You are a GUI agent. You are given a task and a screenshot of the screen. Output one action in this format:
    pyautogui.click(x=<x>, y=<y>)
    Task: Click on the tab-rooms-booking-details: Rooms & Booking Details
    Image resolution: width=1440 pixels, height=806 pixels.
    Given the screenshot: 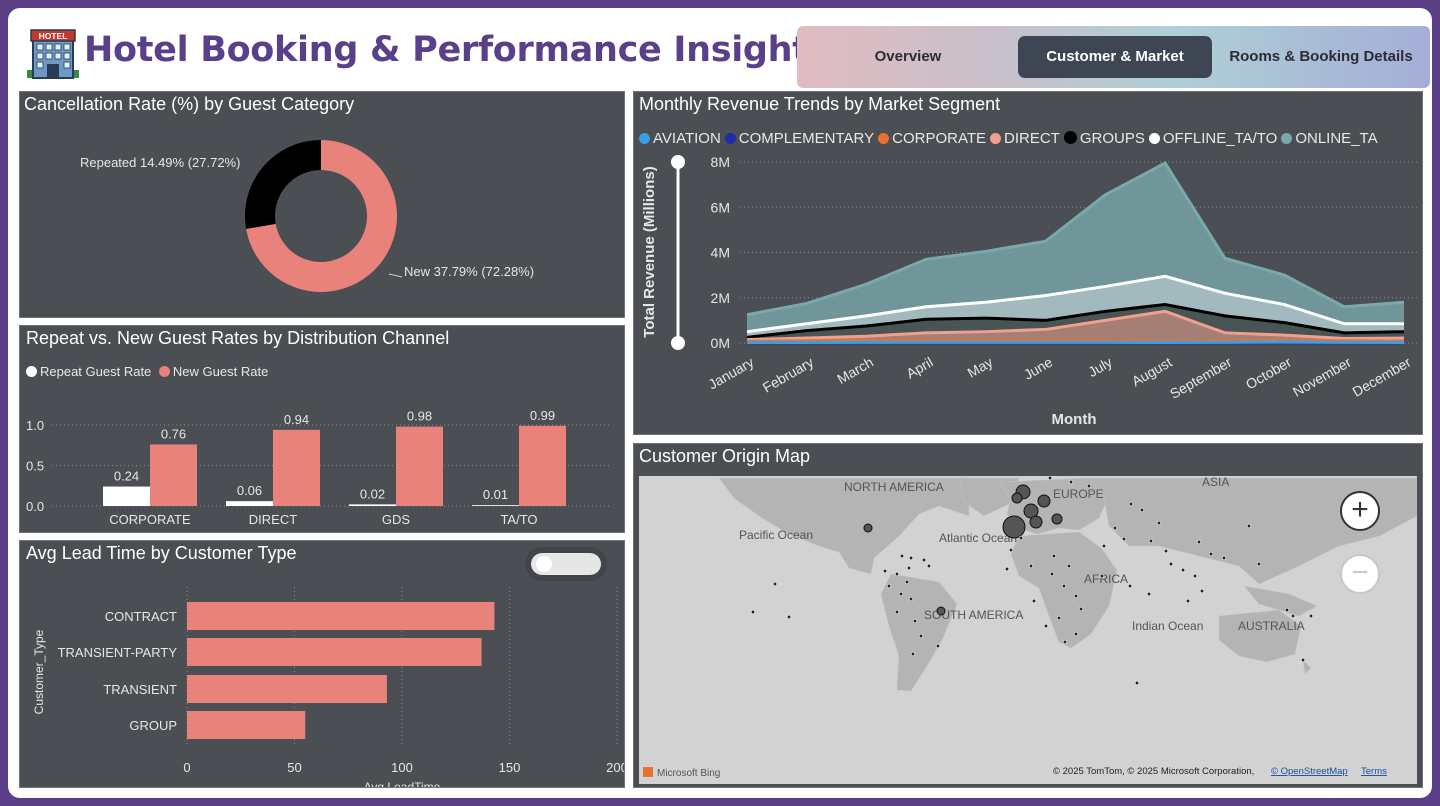 What is the action you would take?
    pyautogui.click(x=1321, y=56)
    